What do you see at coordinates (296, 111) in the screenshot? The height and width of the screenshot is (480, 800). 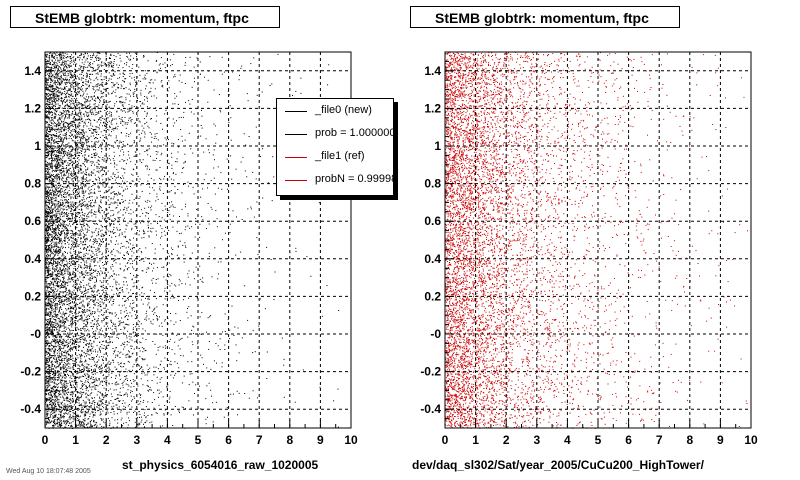 I see `legend-line-new` at bounding box center [296, 111].